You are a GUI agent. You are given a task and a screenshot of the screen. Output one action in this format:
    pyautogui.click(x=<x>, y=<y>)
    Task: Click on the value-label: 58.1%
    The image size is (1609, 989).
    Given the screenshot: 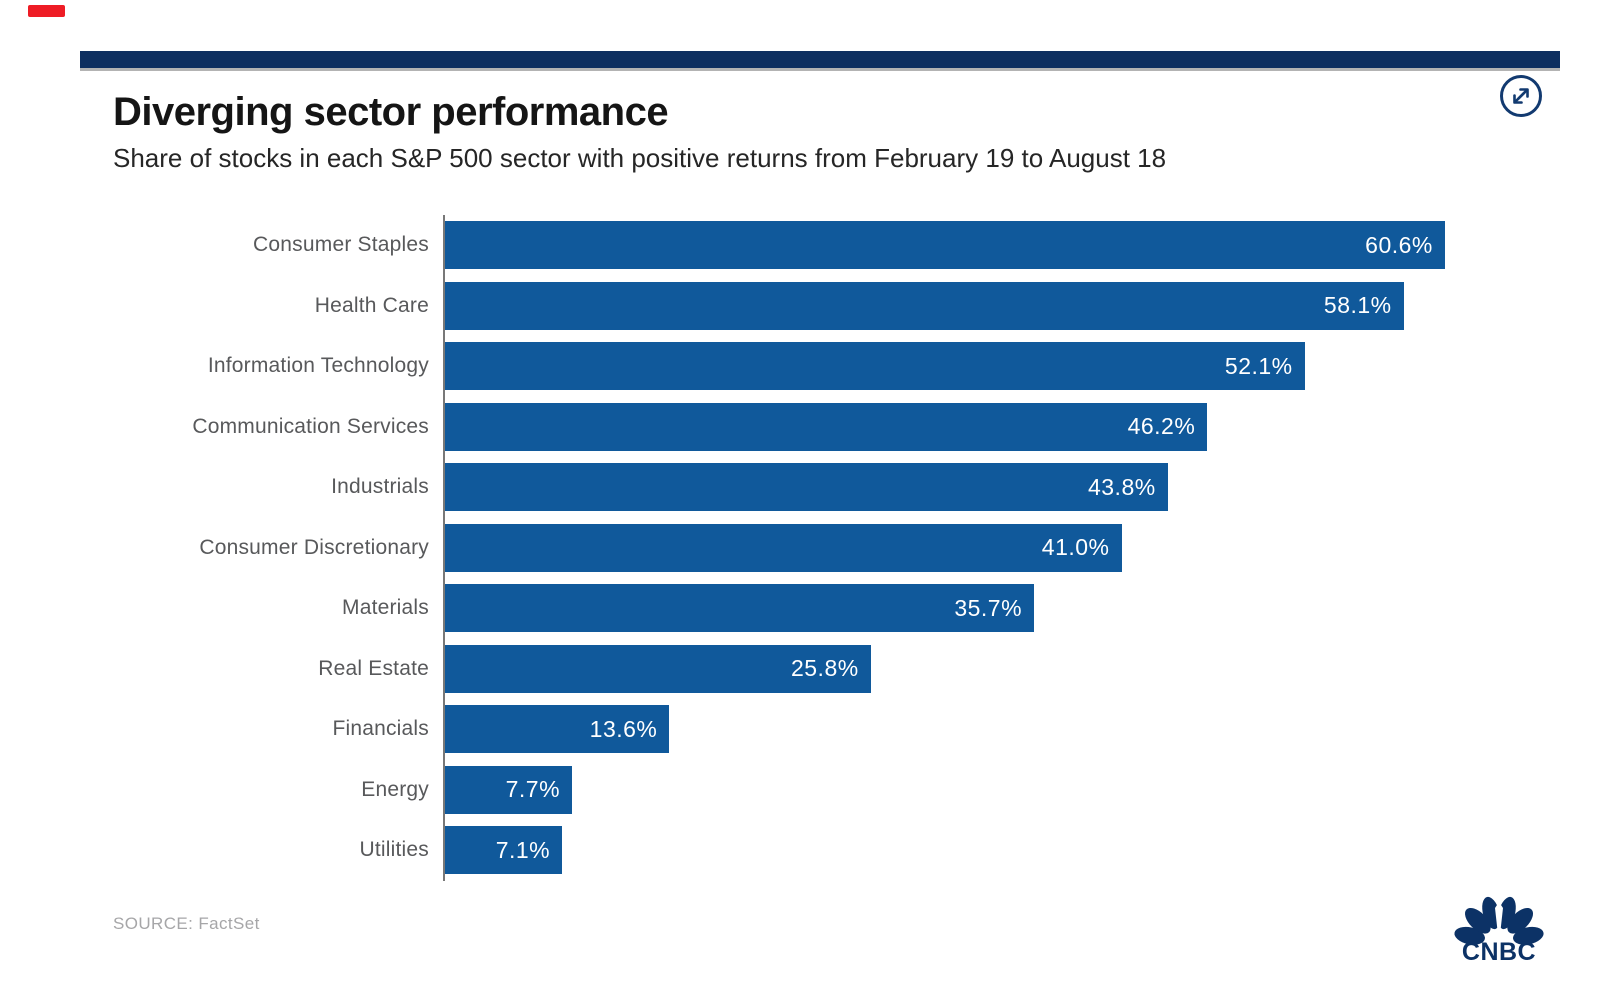 What is the action you would take?
    pyautogui.click(x=1357, y=305)
    